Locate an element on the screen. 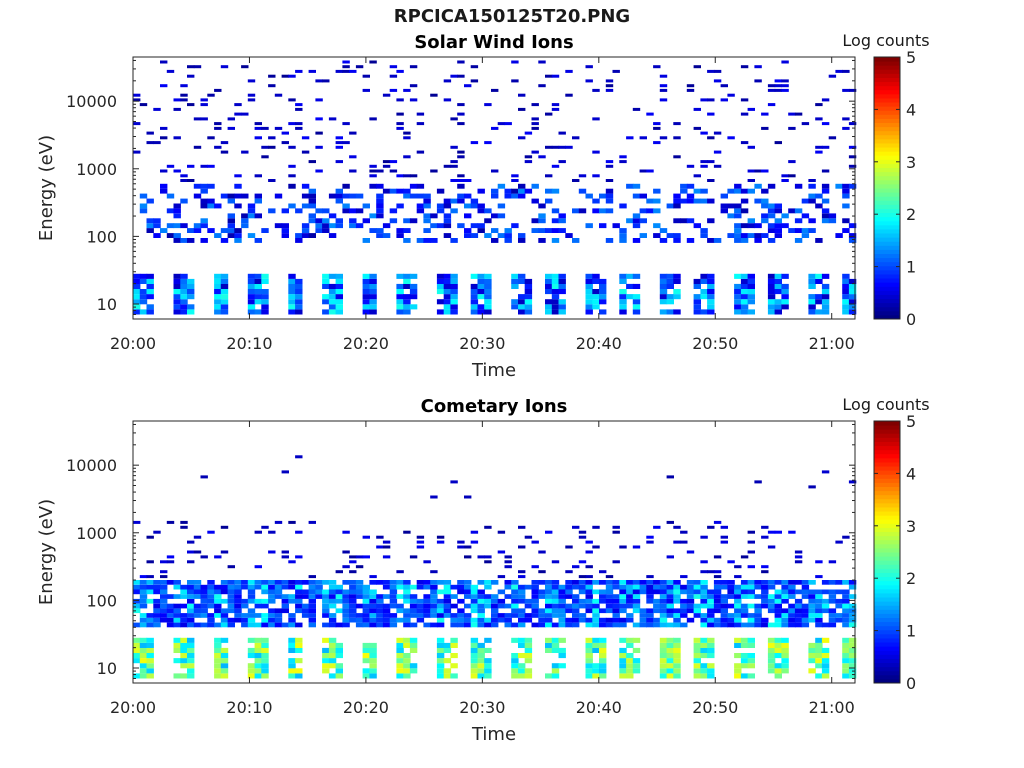 The image size is (1024, 768). x-tick-label: 20:00 is located at coordinates (133, 707).